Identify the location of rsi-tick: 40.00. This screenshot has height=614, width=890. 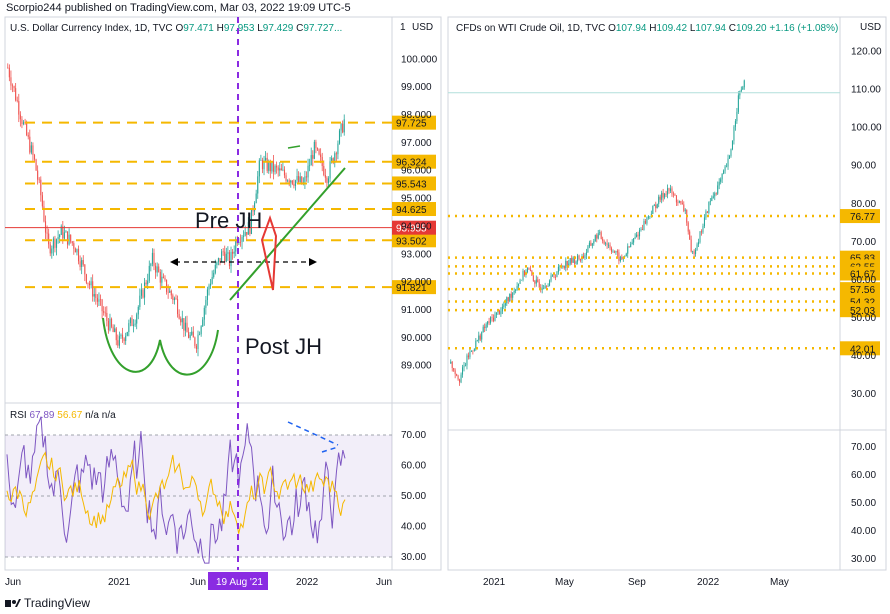
(413, 527).